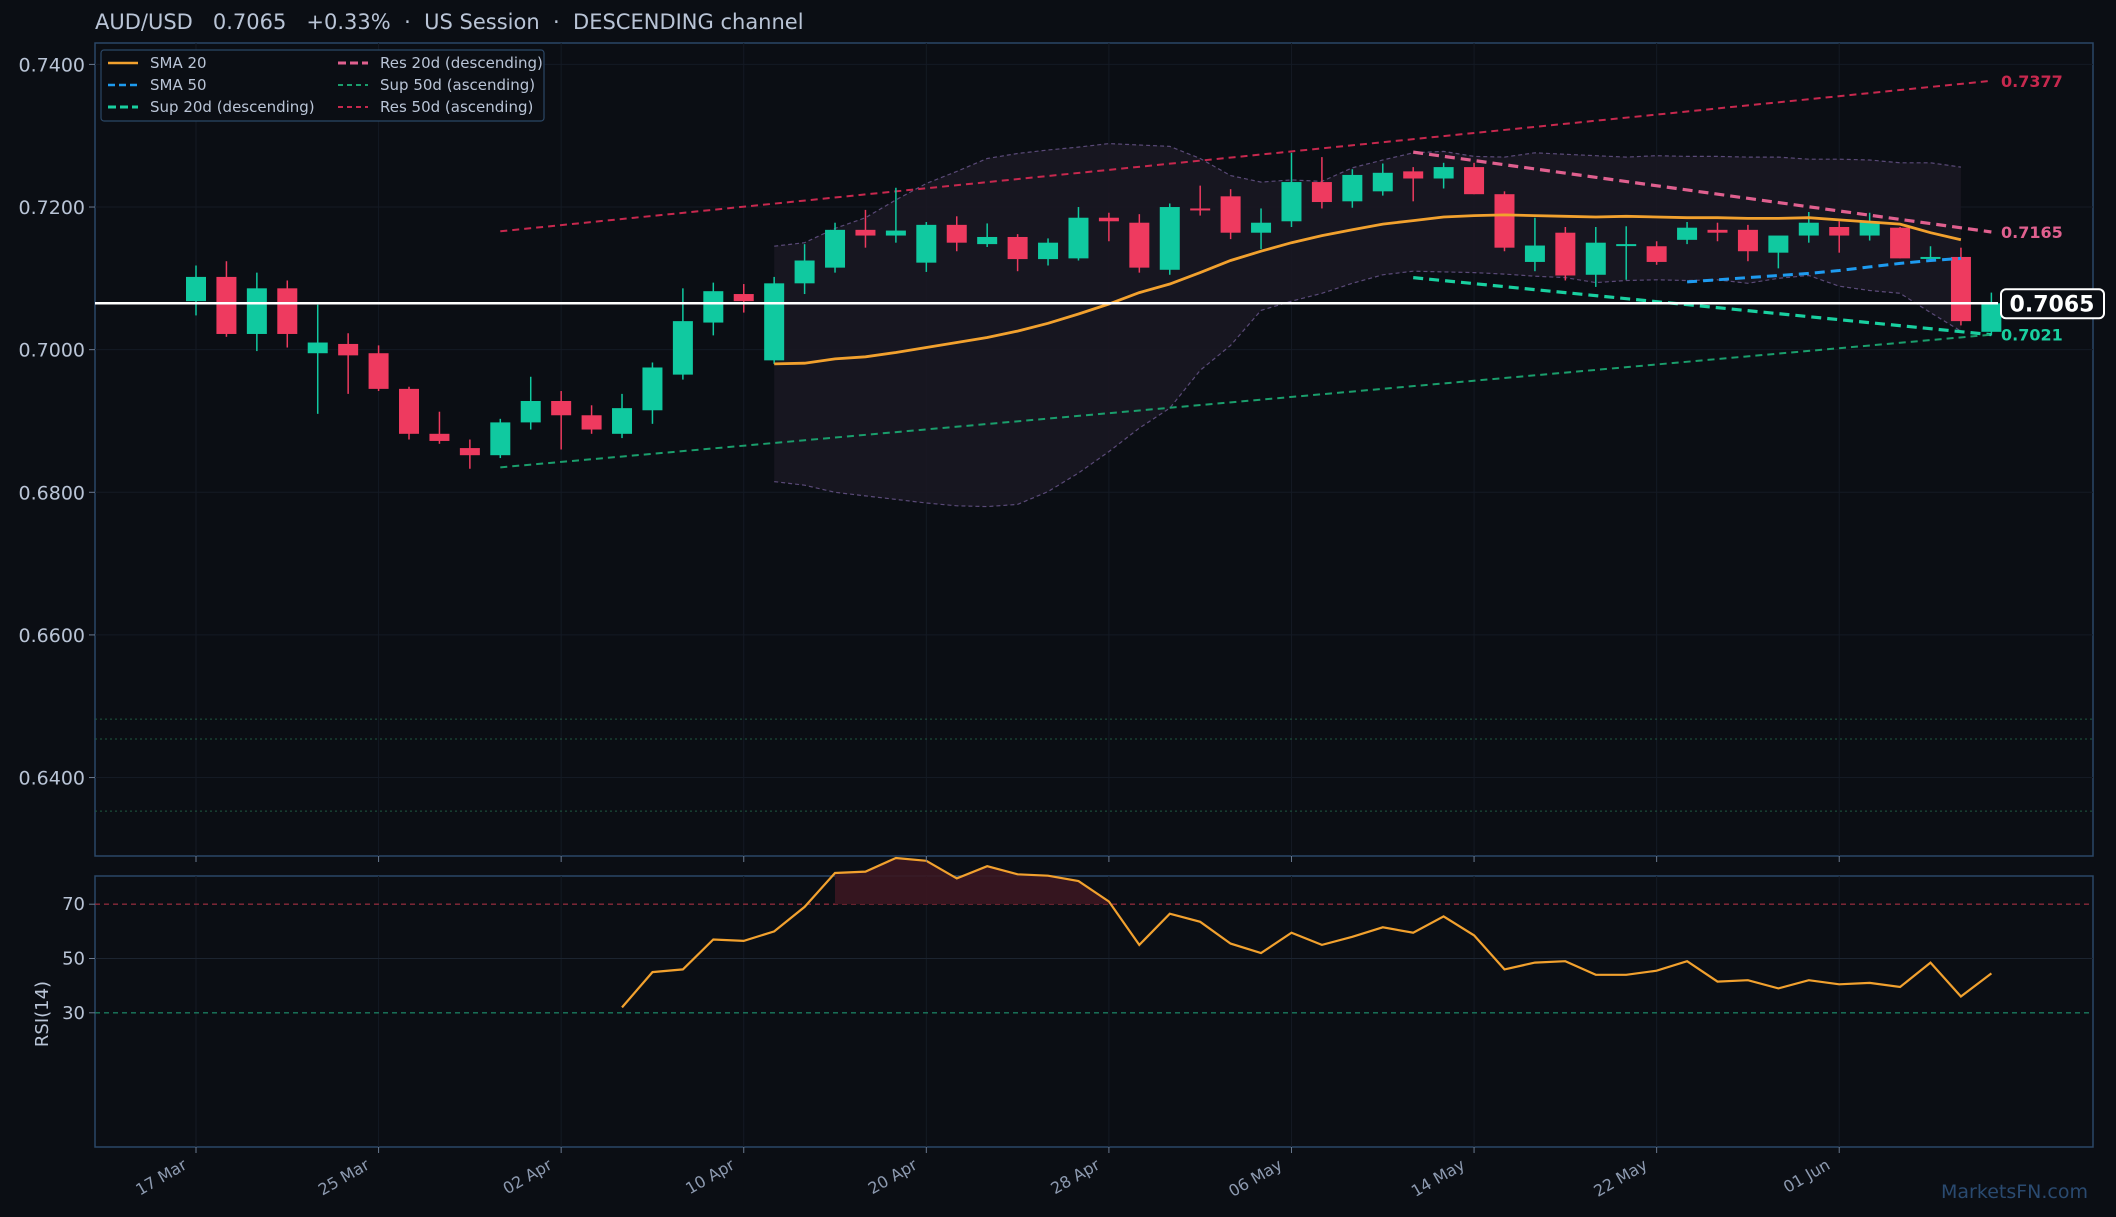 The image size is (2116, 1217). Describe the element at coordinates (52, 65) in the screenshot. I see `price-tick-label: 0.7400` at that location.